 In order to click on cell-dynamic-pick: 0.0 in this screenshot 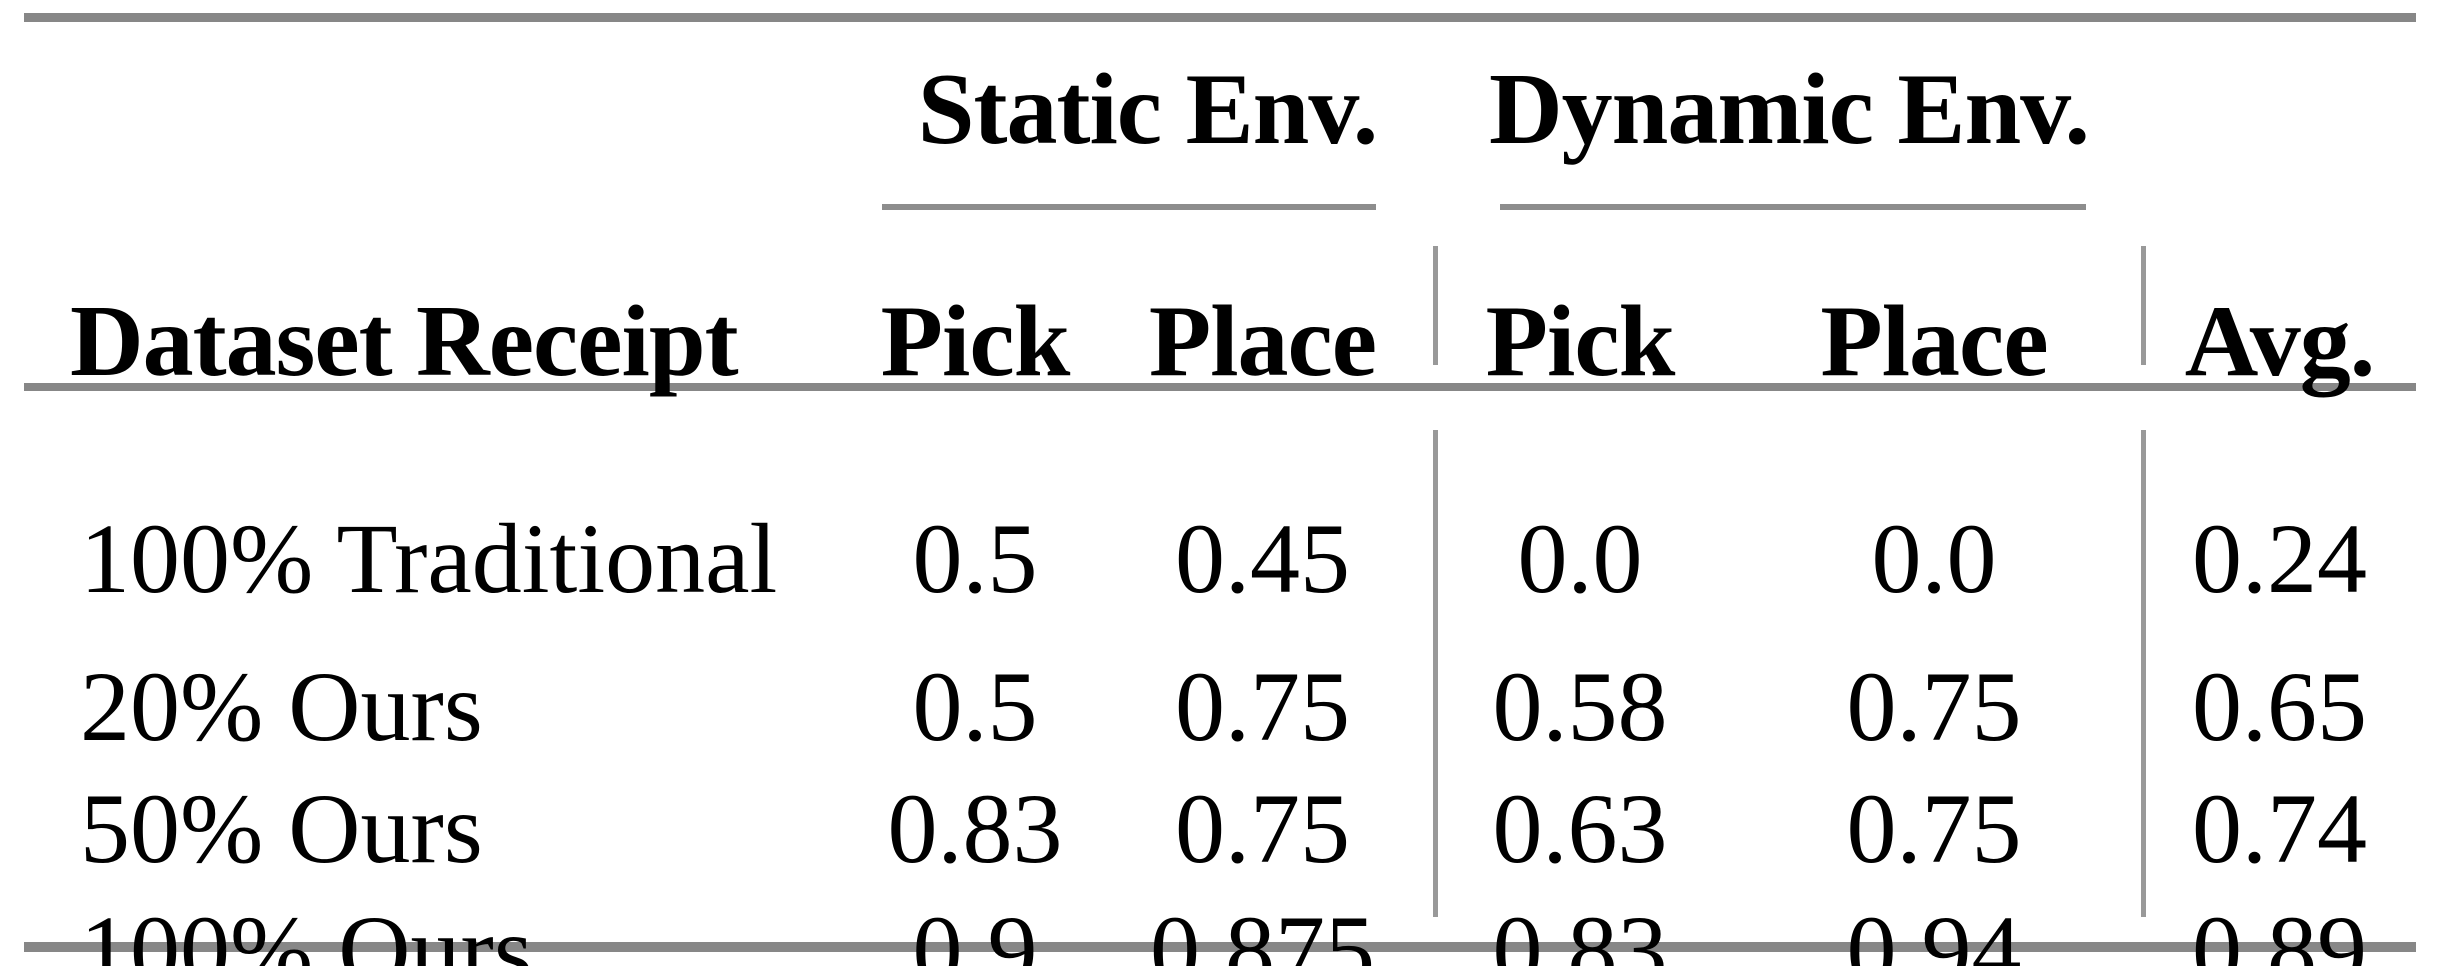, I will do `click(1580, 558)`.